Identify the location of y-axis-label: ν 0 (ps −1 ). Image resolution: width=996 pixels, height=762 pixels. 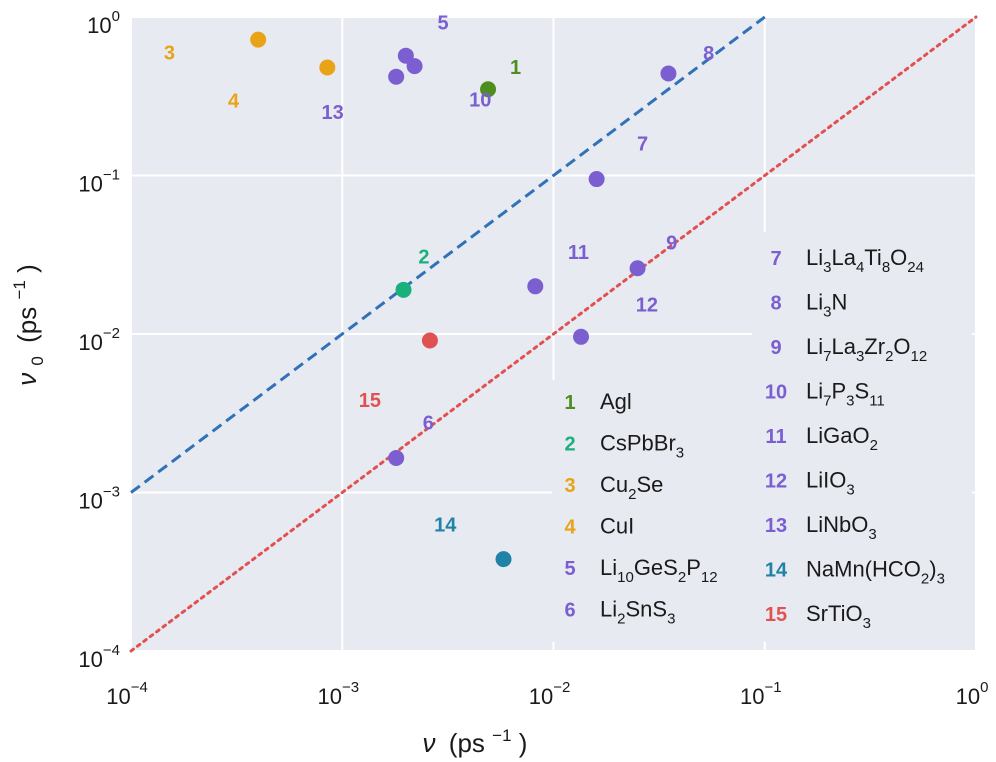
(25, 325).